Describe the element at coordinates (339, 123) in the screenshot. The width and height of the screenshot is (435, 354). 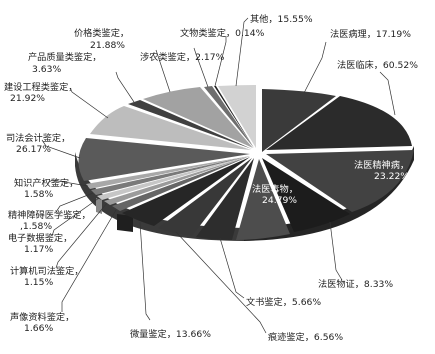
I see `slice-fylc` at that location.